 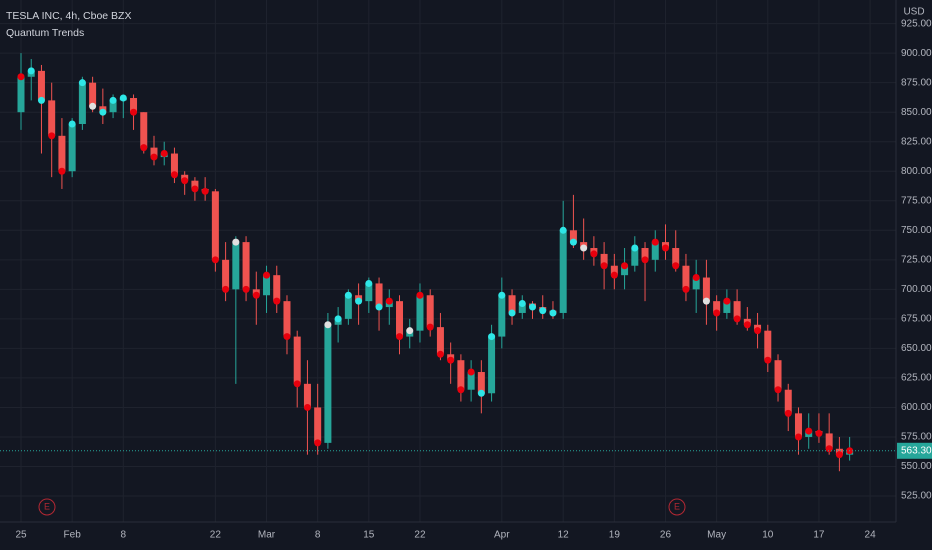 I want to click on y-tick-label: 775.00, so click(x=916, y=200).